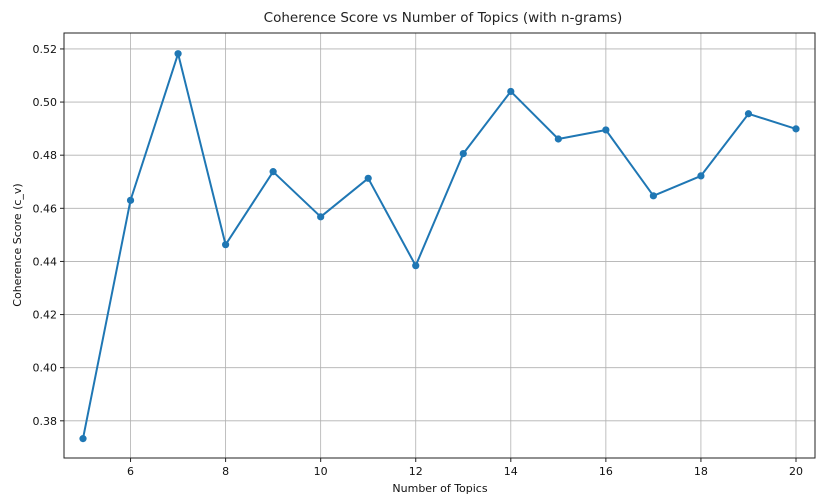 The width and height of the screenshot is (823, 494). Describe the element at coordinates (439, 488) in the screenshot. I see `x-axis-label: Number of Topics` at that location.